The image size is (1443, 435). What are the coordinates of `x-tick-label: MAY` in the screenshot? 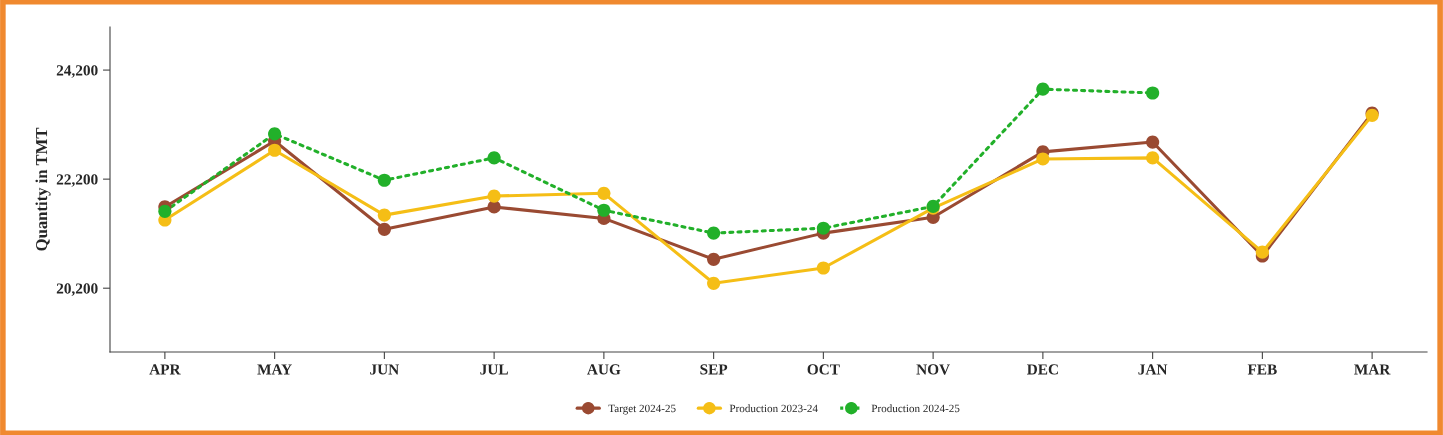 It's located at (274, 369).